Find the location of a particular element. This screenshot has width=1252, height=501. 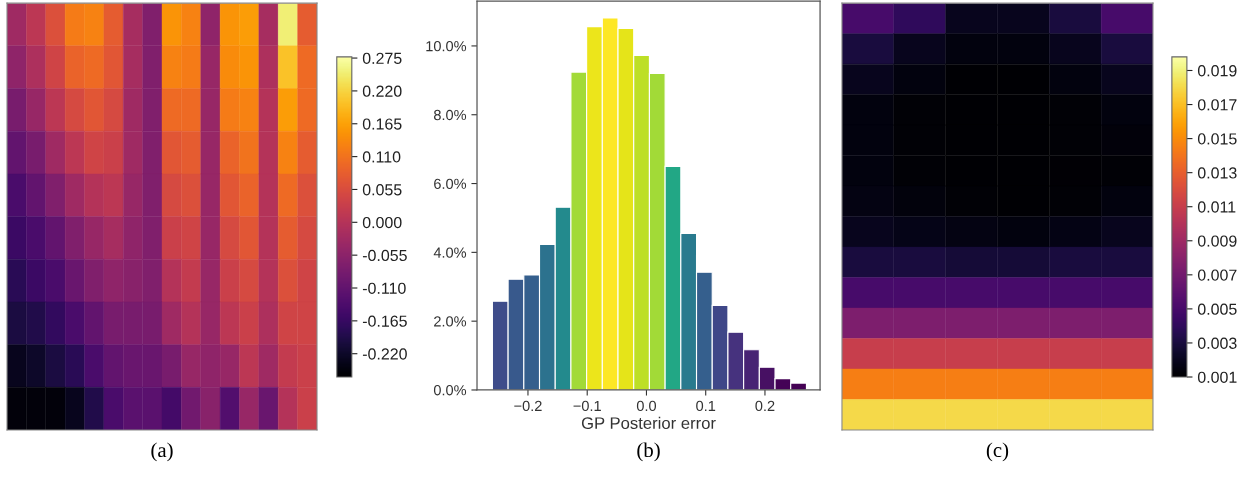

color-bar-label: 0.275 is located at coordinates (382, 58).